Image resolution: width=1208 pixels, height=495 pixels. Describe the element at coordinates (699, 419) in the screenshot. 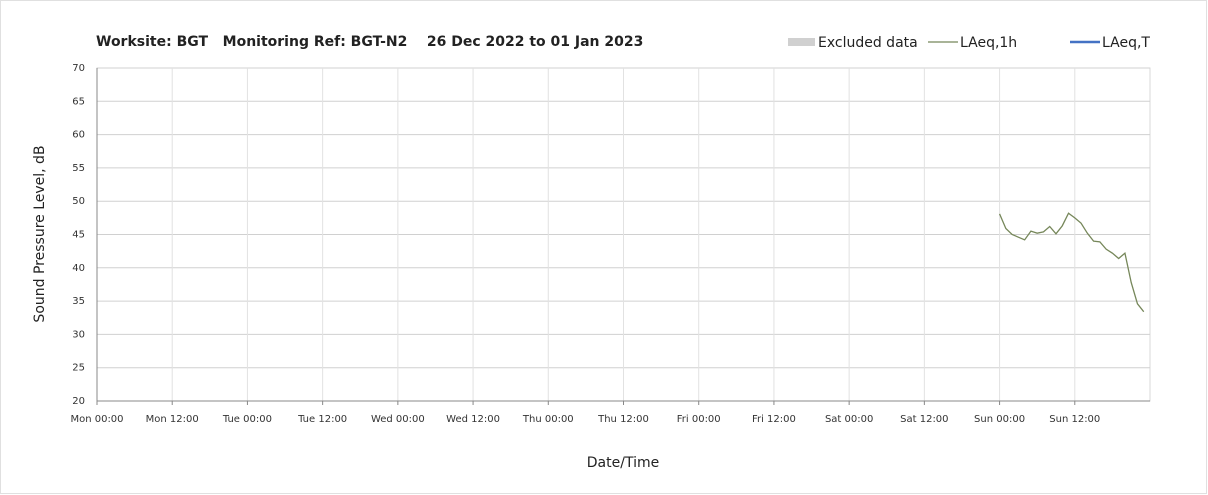

I see `x-tick-label: Fri 00:00` at that location.